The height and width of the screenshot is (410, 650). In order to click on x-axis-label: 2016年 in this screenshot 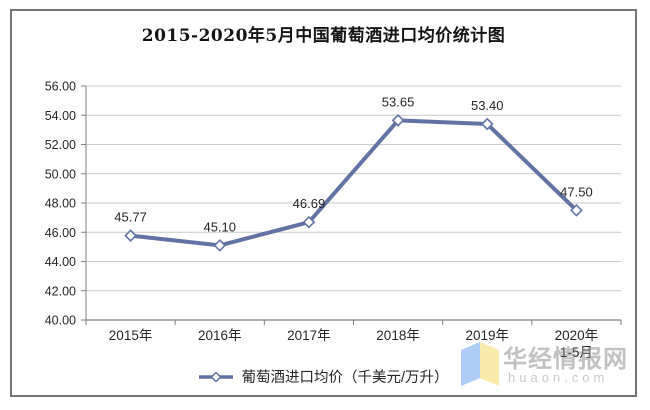, I will do `click(220, 335)`.